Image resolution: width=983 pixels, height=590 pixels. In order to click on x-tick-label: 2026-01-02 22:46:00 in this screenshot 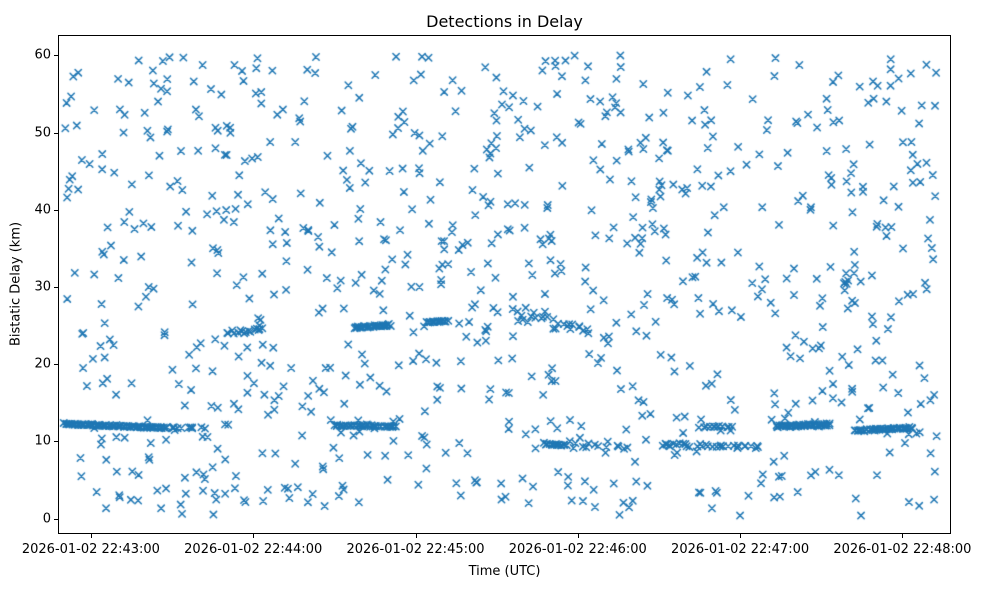, I will do `click(577, 549)`.